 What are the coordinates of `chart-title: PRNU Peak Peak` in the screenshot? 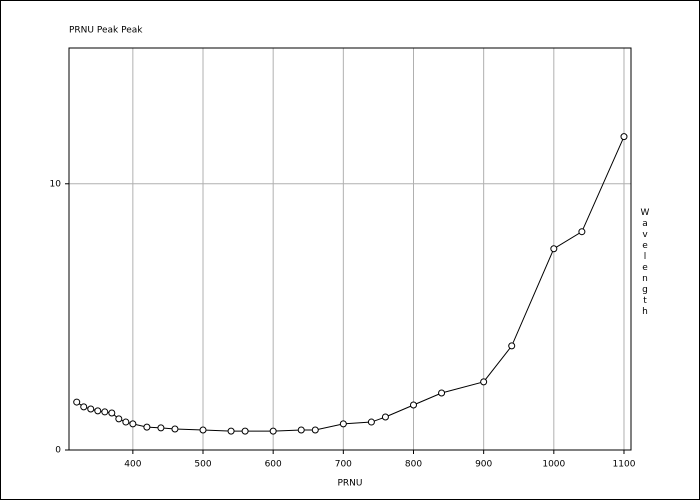 It's located at (106, 31).